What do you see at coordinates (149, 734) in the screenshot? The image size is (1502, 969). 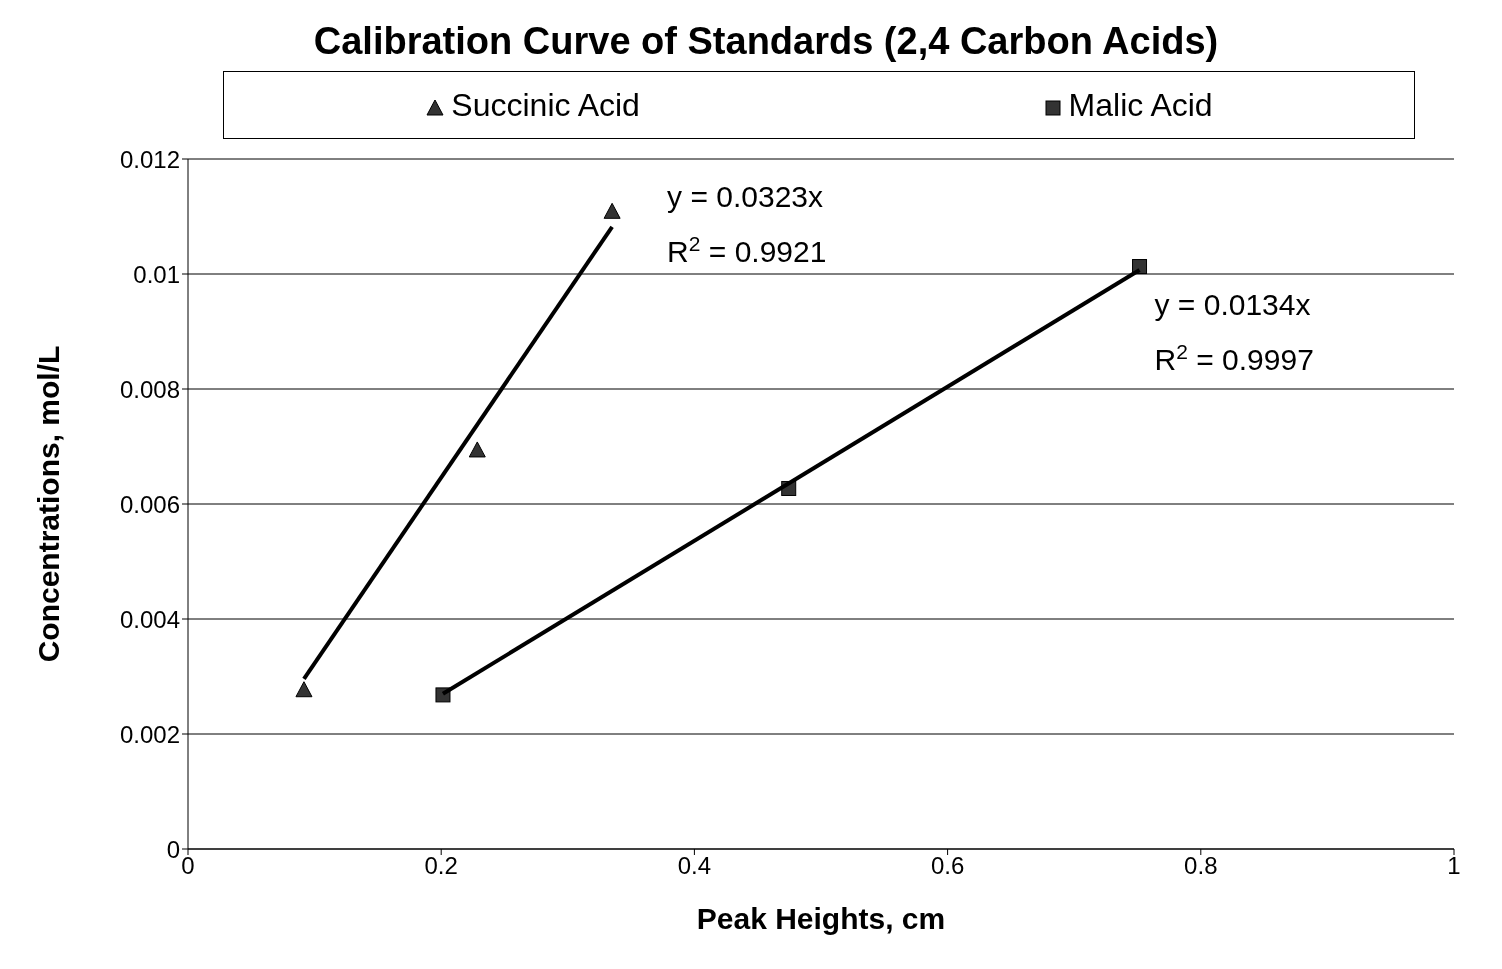 I see `y-tick-label: 0.002` at bounding box center [149, 734].